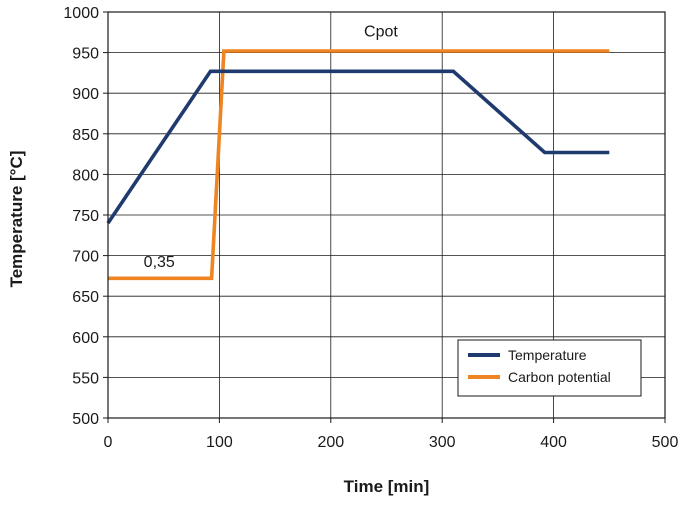  What do you see at coordinates (381, 31) in the screenshot?
I see `annotation-label: Cpot` at bounding box center [381, 31].